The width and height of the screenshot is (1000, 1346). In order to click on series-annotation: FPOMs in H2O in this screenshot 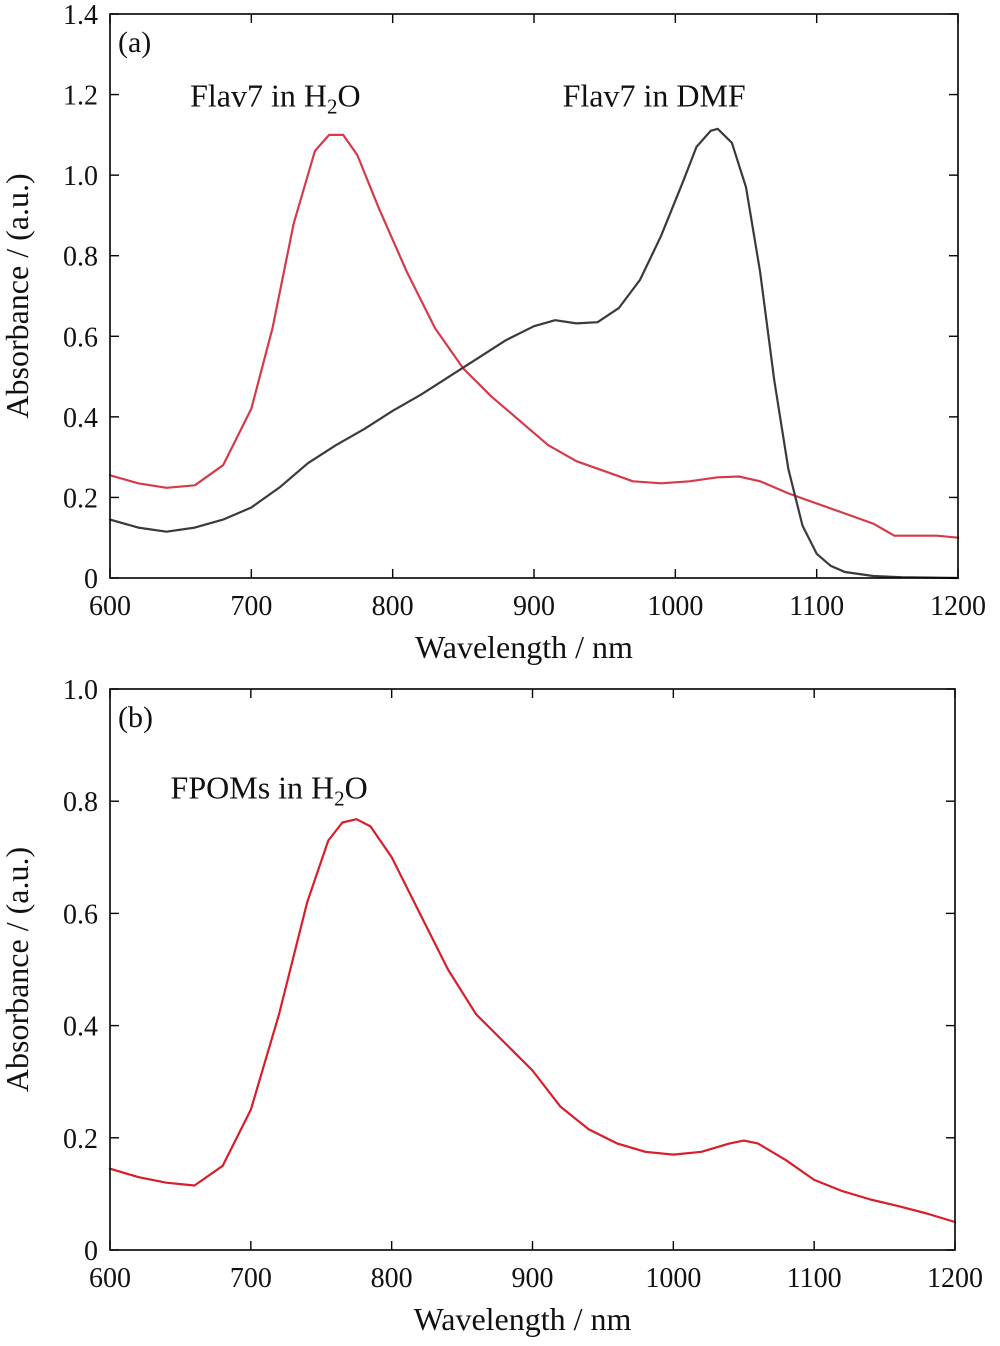, I will do `click(269, 789)`.